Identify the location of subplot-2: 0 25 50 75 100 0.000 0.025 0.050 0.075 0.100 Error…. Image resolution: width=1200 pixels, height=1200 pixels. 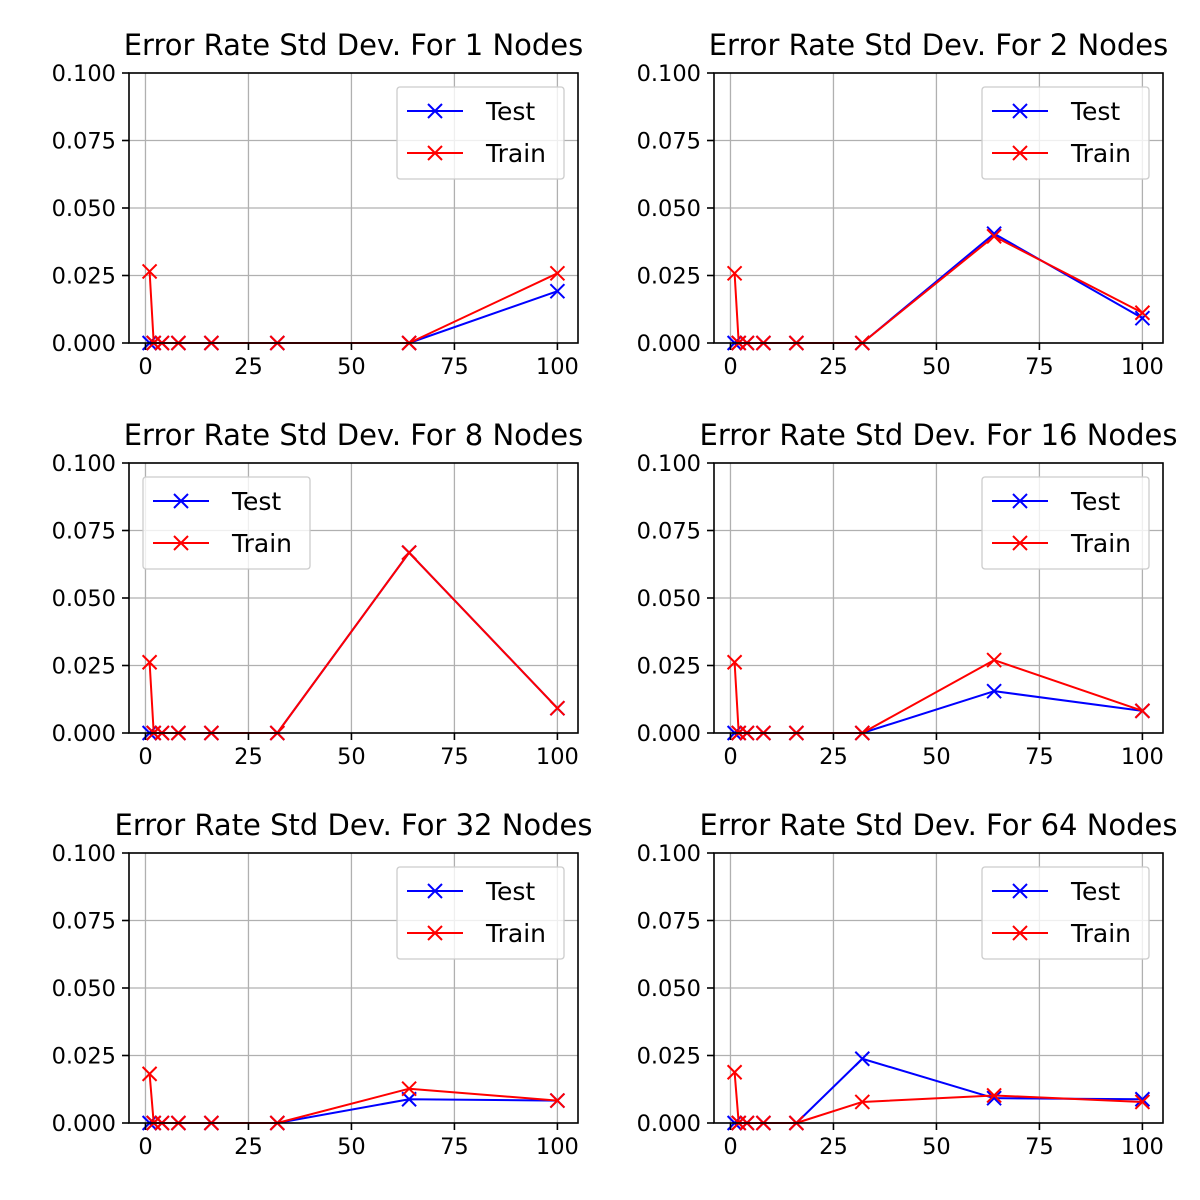
(903, 204).